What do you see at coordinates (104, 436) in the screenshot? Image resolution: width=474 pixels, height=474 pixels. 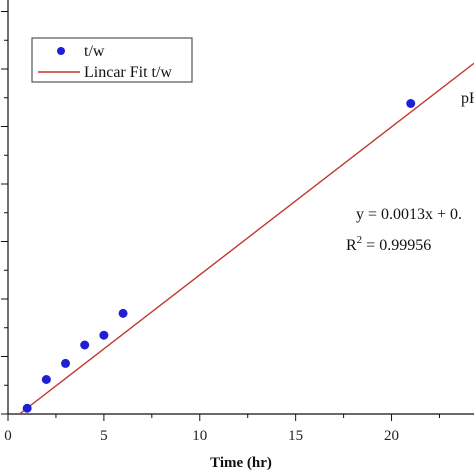 I see `x-tick-label: 5` at bounding box center [104, 436].